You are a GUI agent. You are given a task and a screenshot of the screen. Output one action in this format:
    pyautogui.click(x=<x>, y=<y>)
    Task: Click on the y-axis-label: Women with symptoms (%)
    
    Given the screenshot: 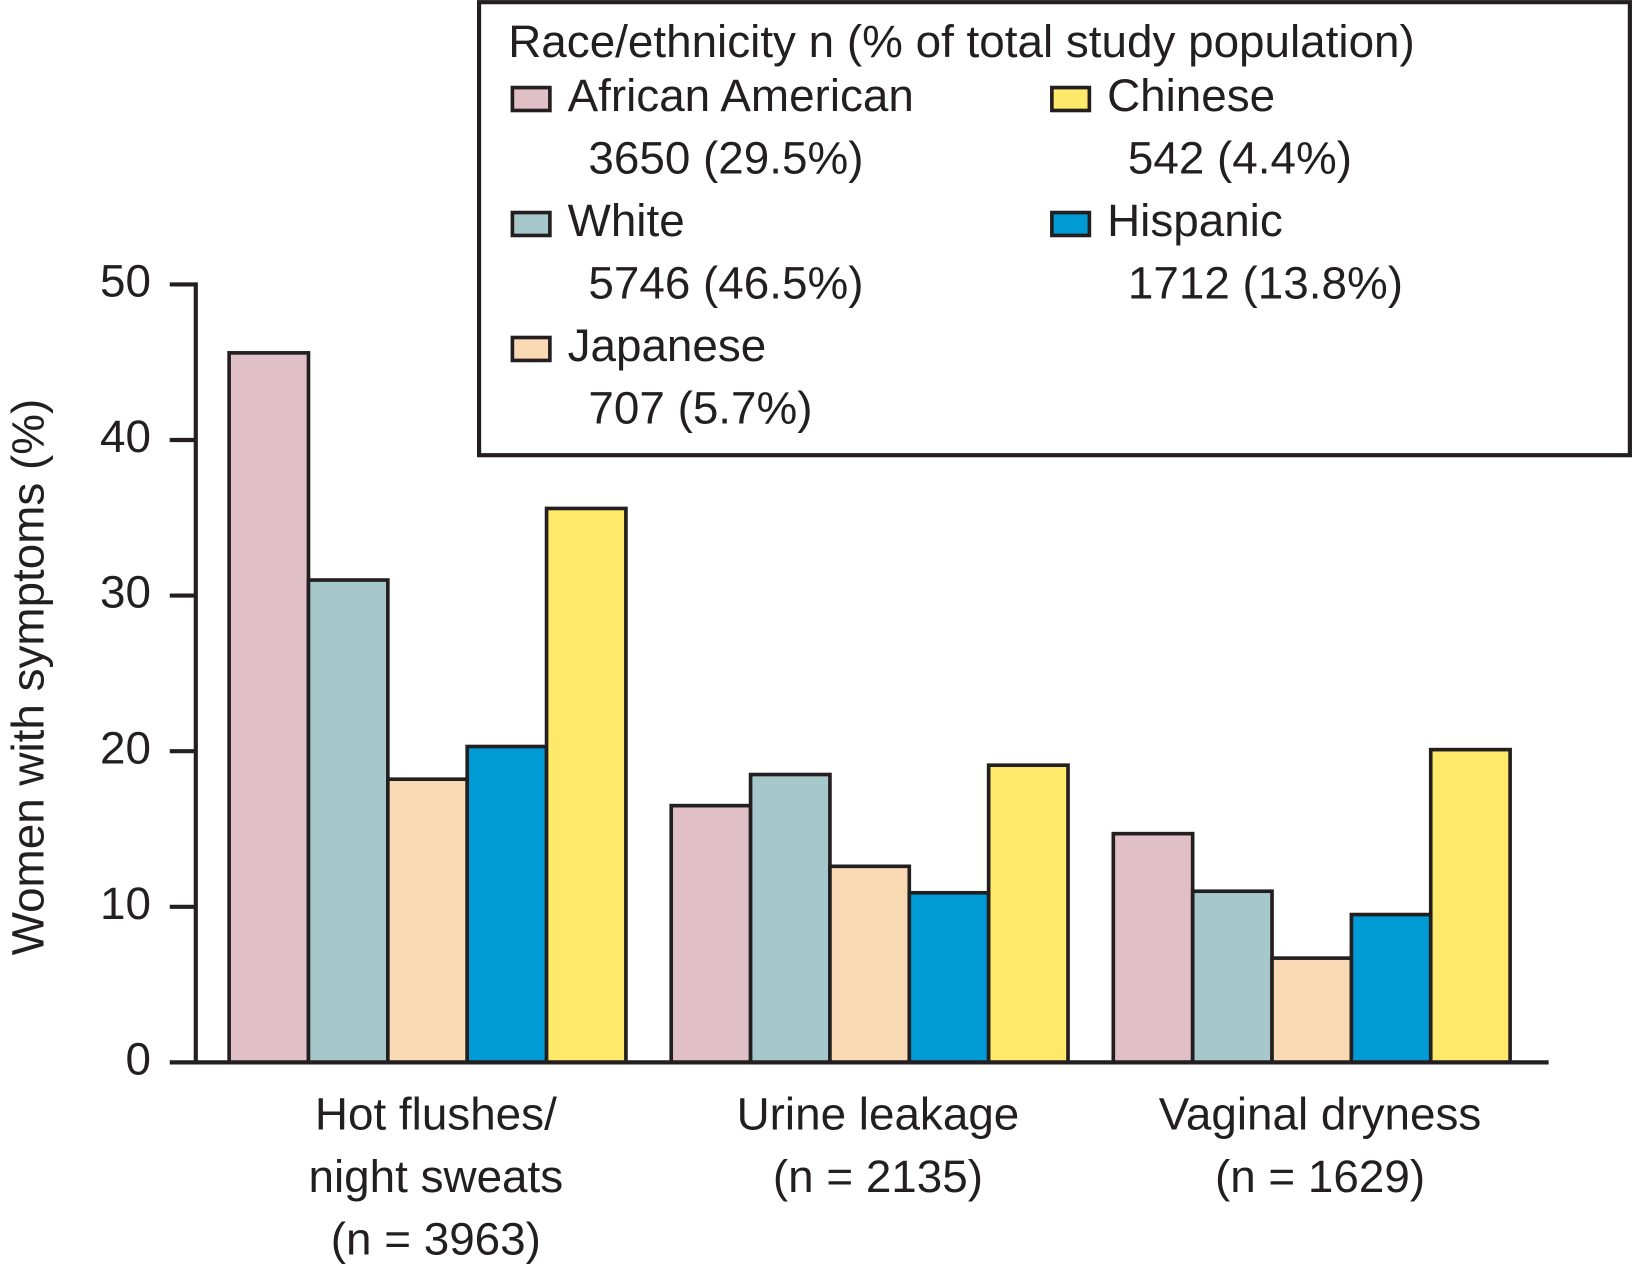 What is the action you would take?
    pyautogui.click(x=27, y=677)
    